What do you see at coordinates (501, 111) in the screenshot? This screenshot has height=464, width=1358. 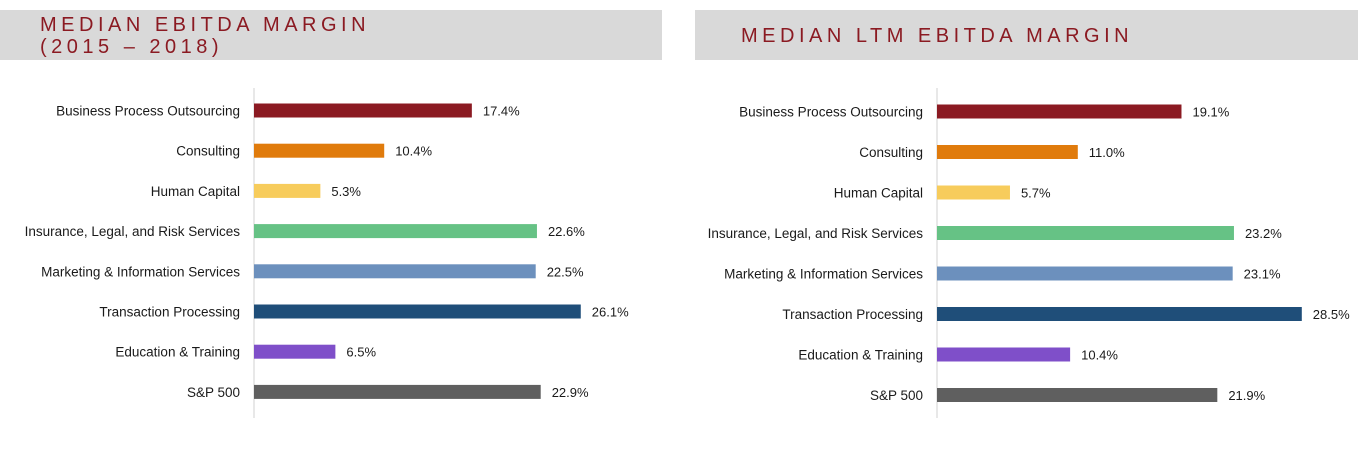 I see `data-label: 17.4%` at bounding box center [501, 111].